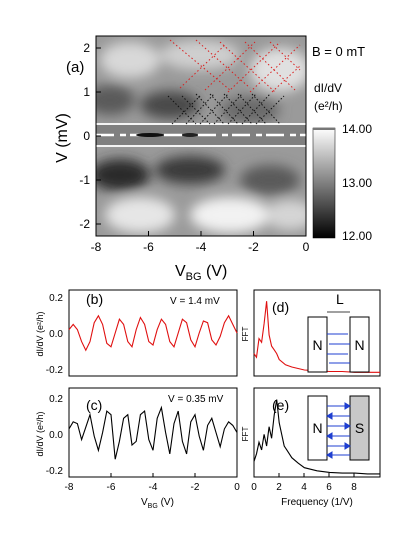  What do you see at coordinates (94, 405) in the screenshot?
I see `panel-c-label: (c)` at bounding box center [94, 405].